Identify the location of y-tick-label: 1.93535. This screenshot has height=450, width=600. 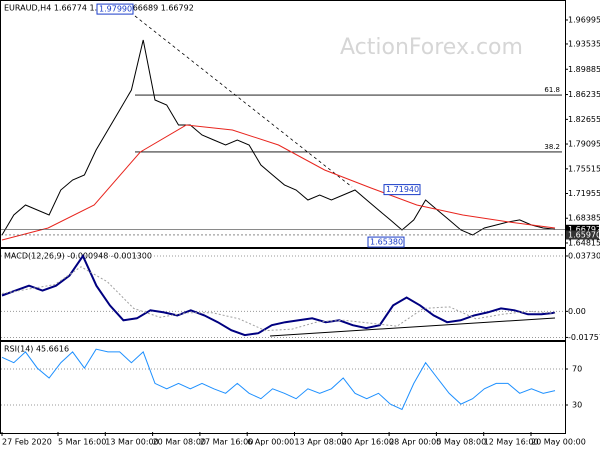
(584, 43).